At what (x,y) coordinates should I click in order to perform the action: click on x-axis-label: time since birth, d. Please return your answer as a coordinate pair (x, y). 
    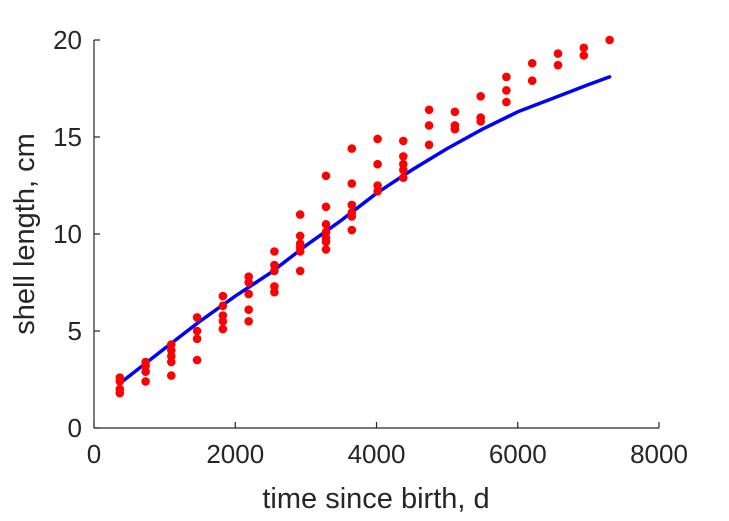
    Looking at the image, I should click on (375, 499).